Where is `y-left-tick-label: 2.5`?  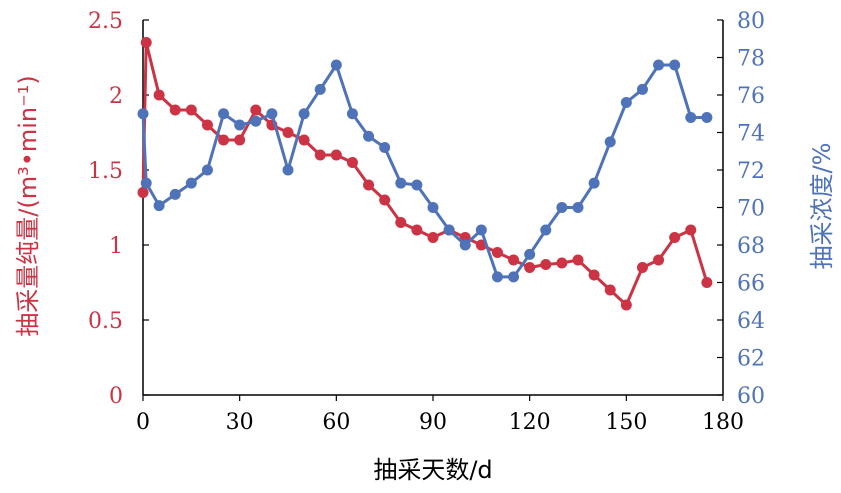
y-left-tick-label: 2.5 is located at coordinates (105, 21).